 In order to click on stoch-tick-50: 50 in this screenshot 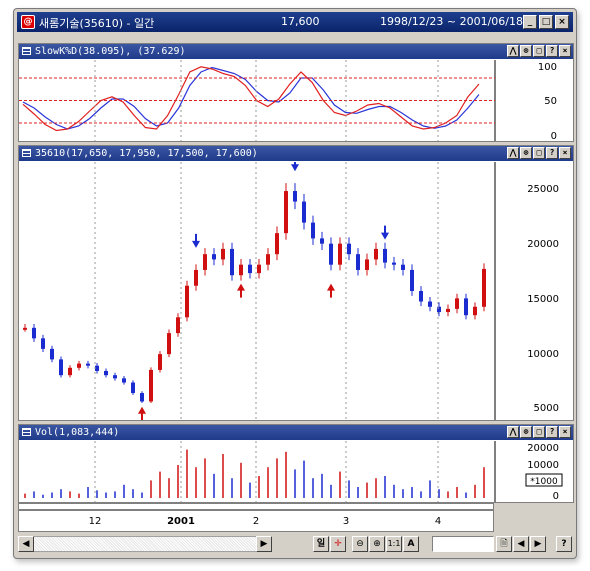, I will do `click(550, 101)`.